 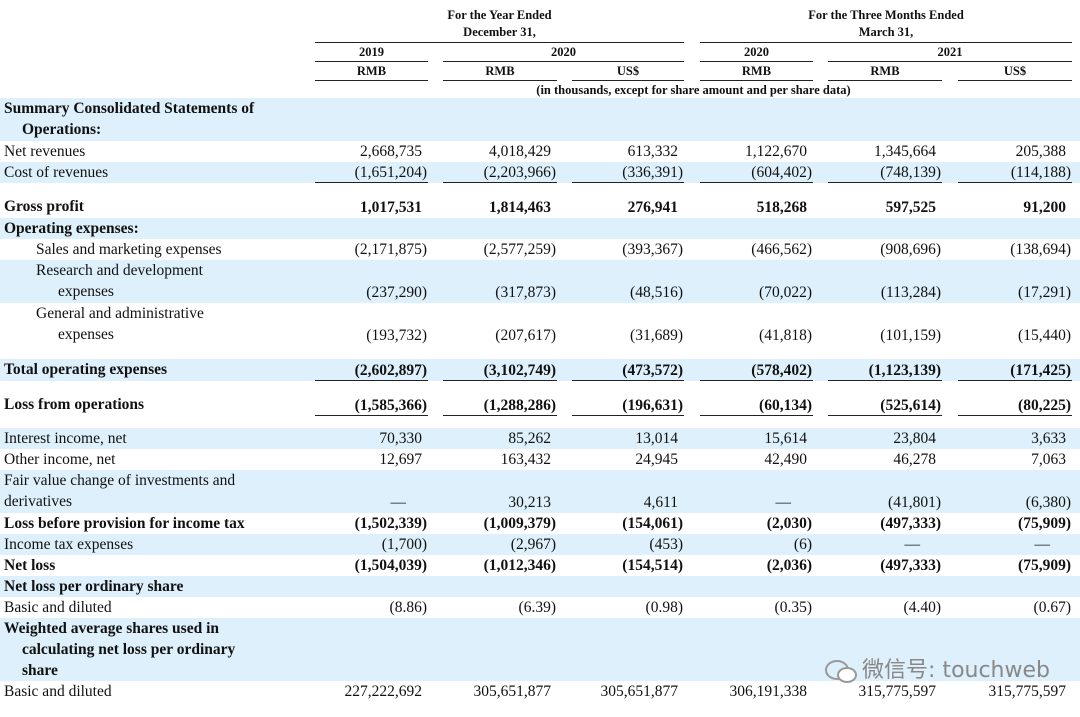 What do you see at coordinates (396, 292) in the screenshot?
I see `cell-value: (237,290)` at bounding box center [396, 292].